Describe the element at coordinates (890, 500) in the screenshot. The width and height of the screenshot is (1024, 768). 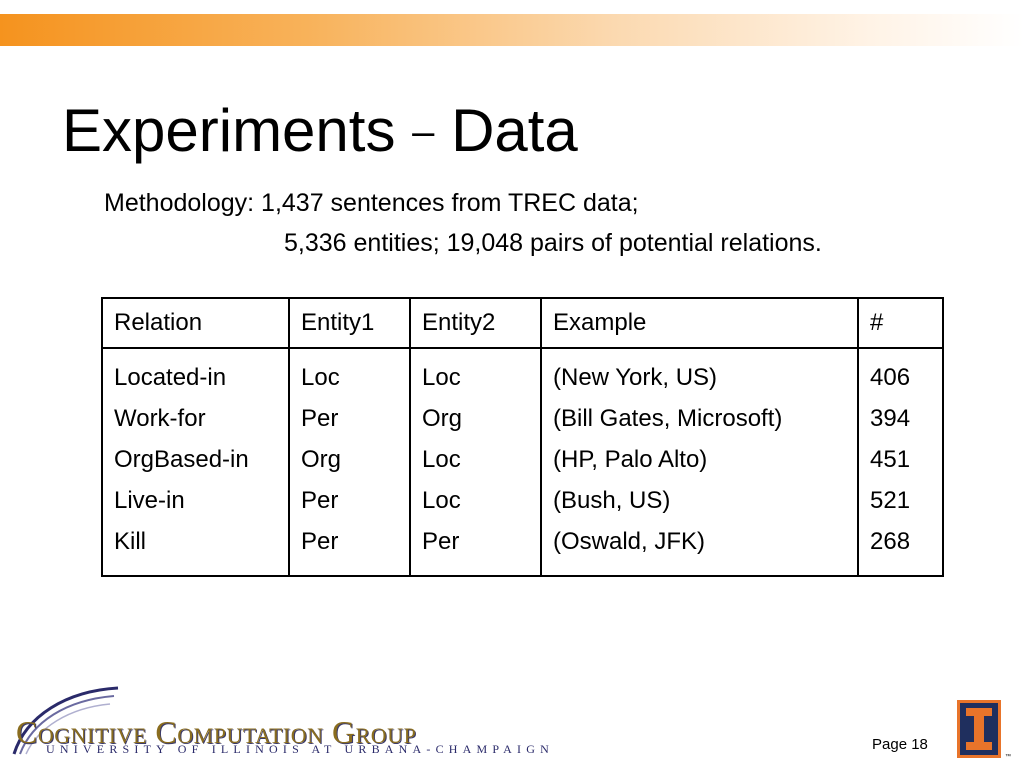
I see `count-cell: 521` at that location.